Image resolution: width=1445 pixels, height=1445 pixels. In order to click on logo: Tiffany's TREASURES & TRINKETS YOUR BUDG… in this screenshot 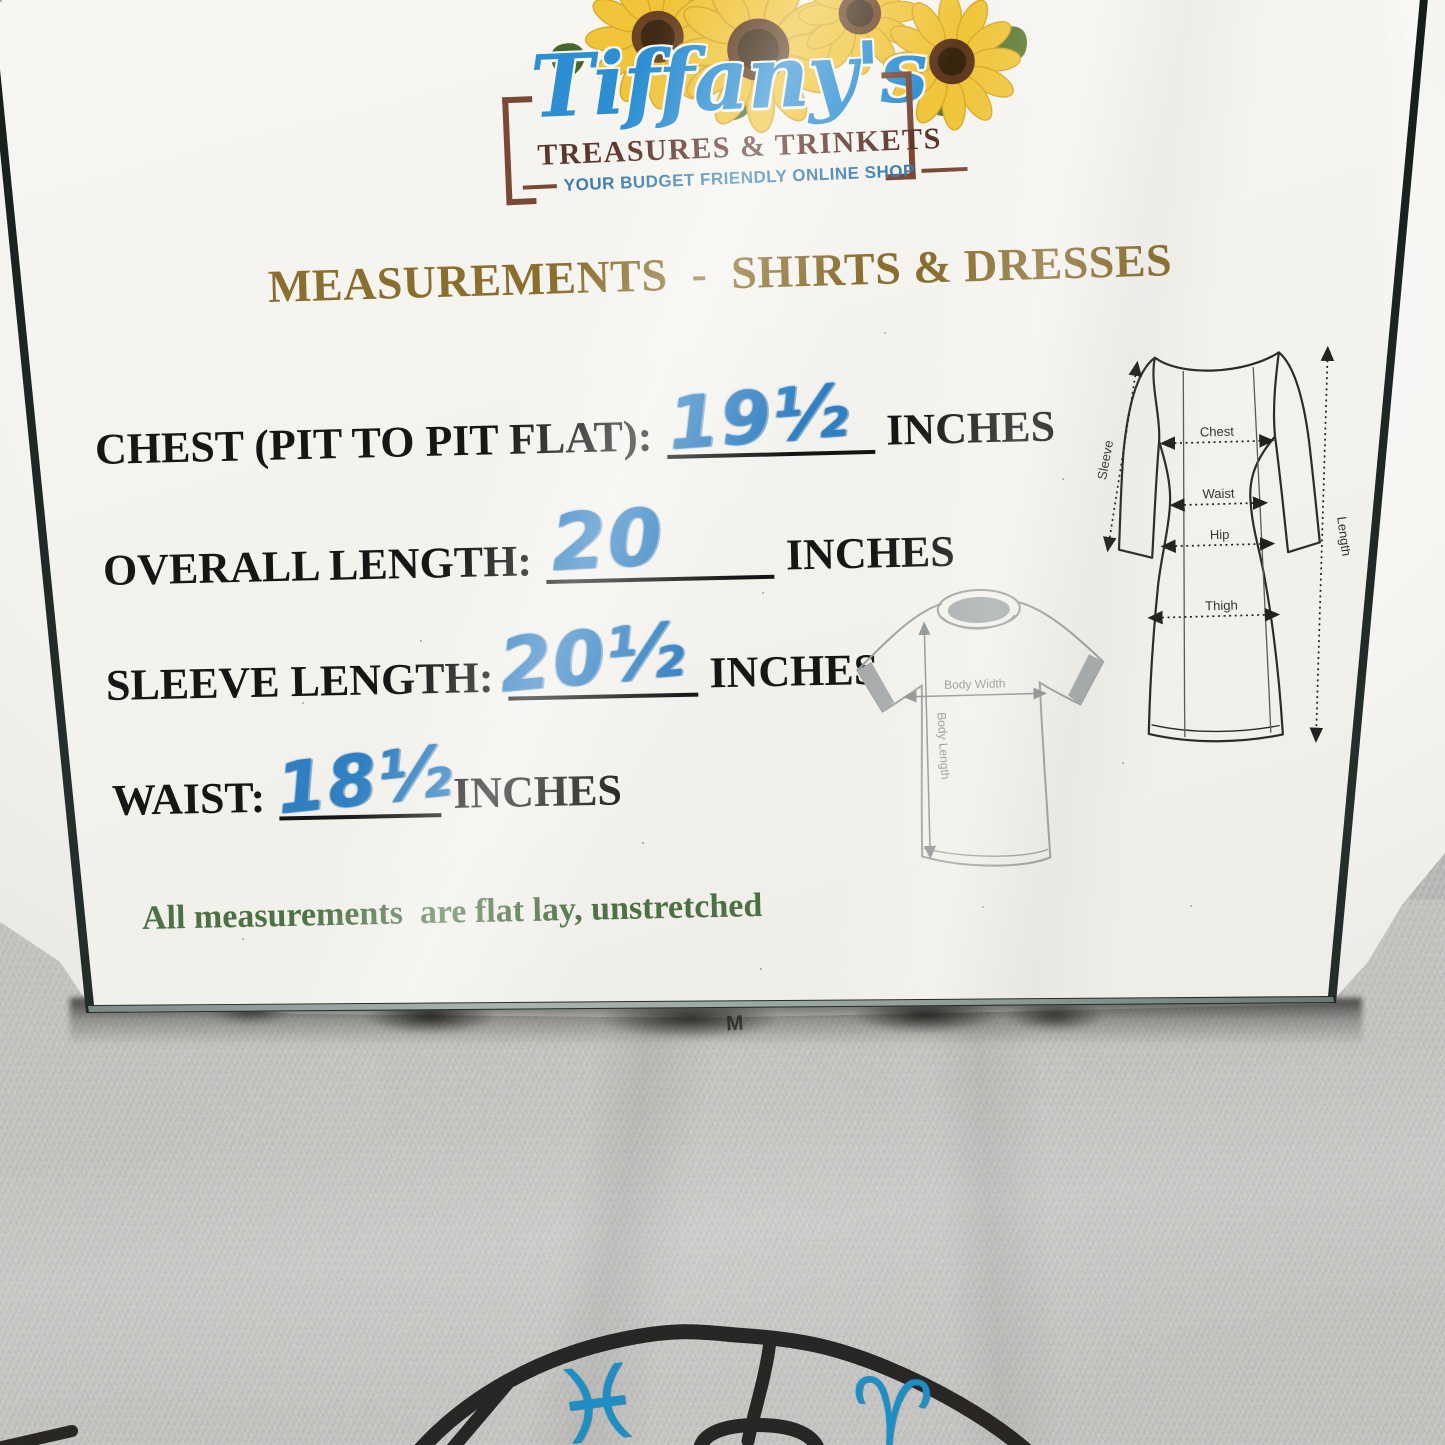, I will do `click(787, 109)`.